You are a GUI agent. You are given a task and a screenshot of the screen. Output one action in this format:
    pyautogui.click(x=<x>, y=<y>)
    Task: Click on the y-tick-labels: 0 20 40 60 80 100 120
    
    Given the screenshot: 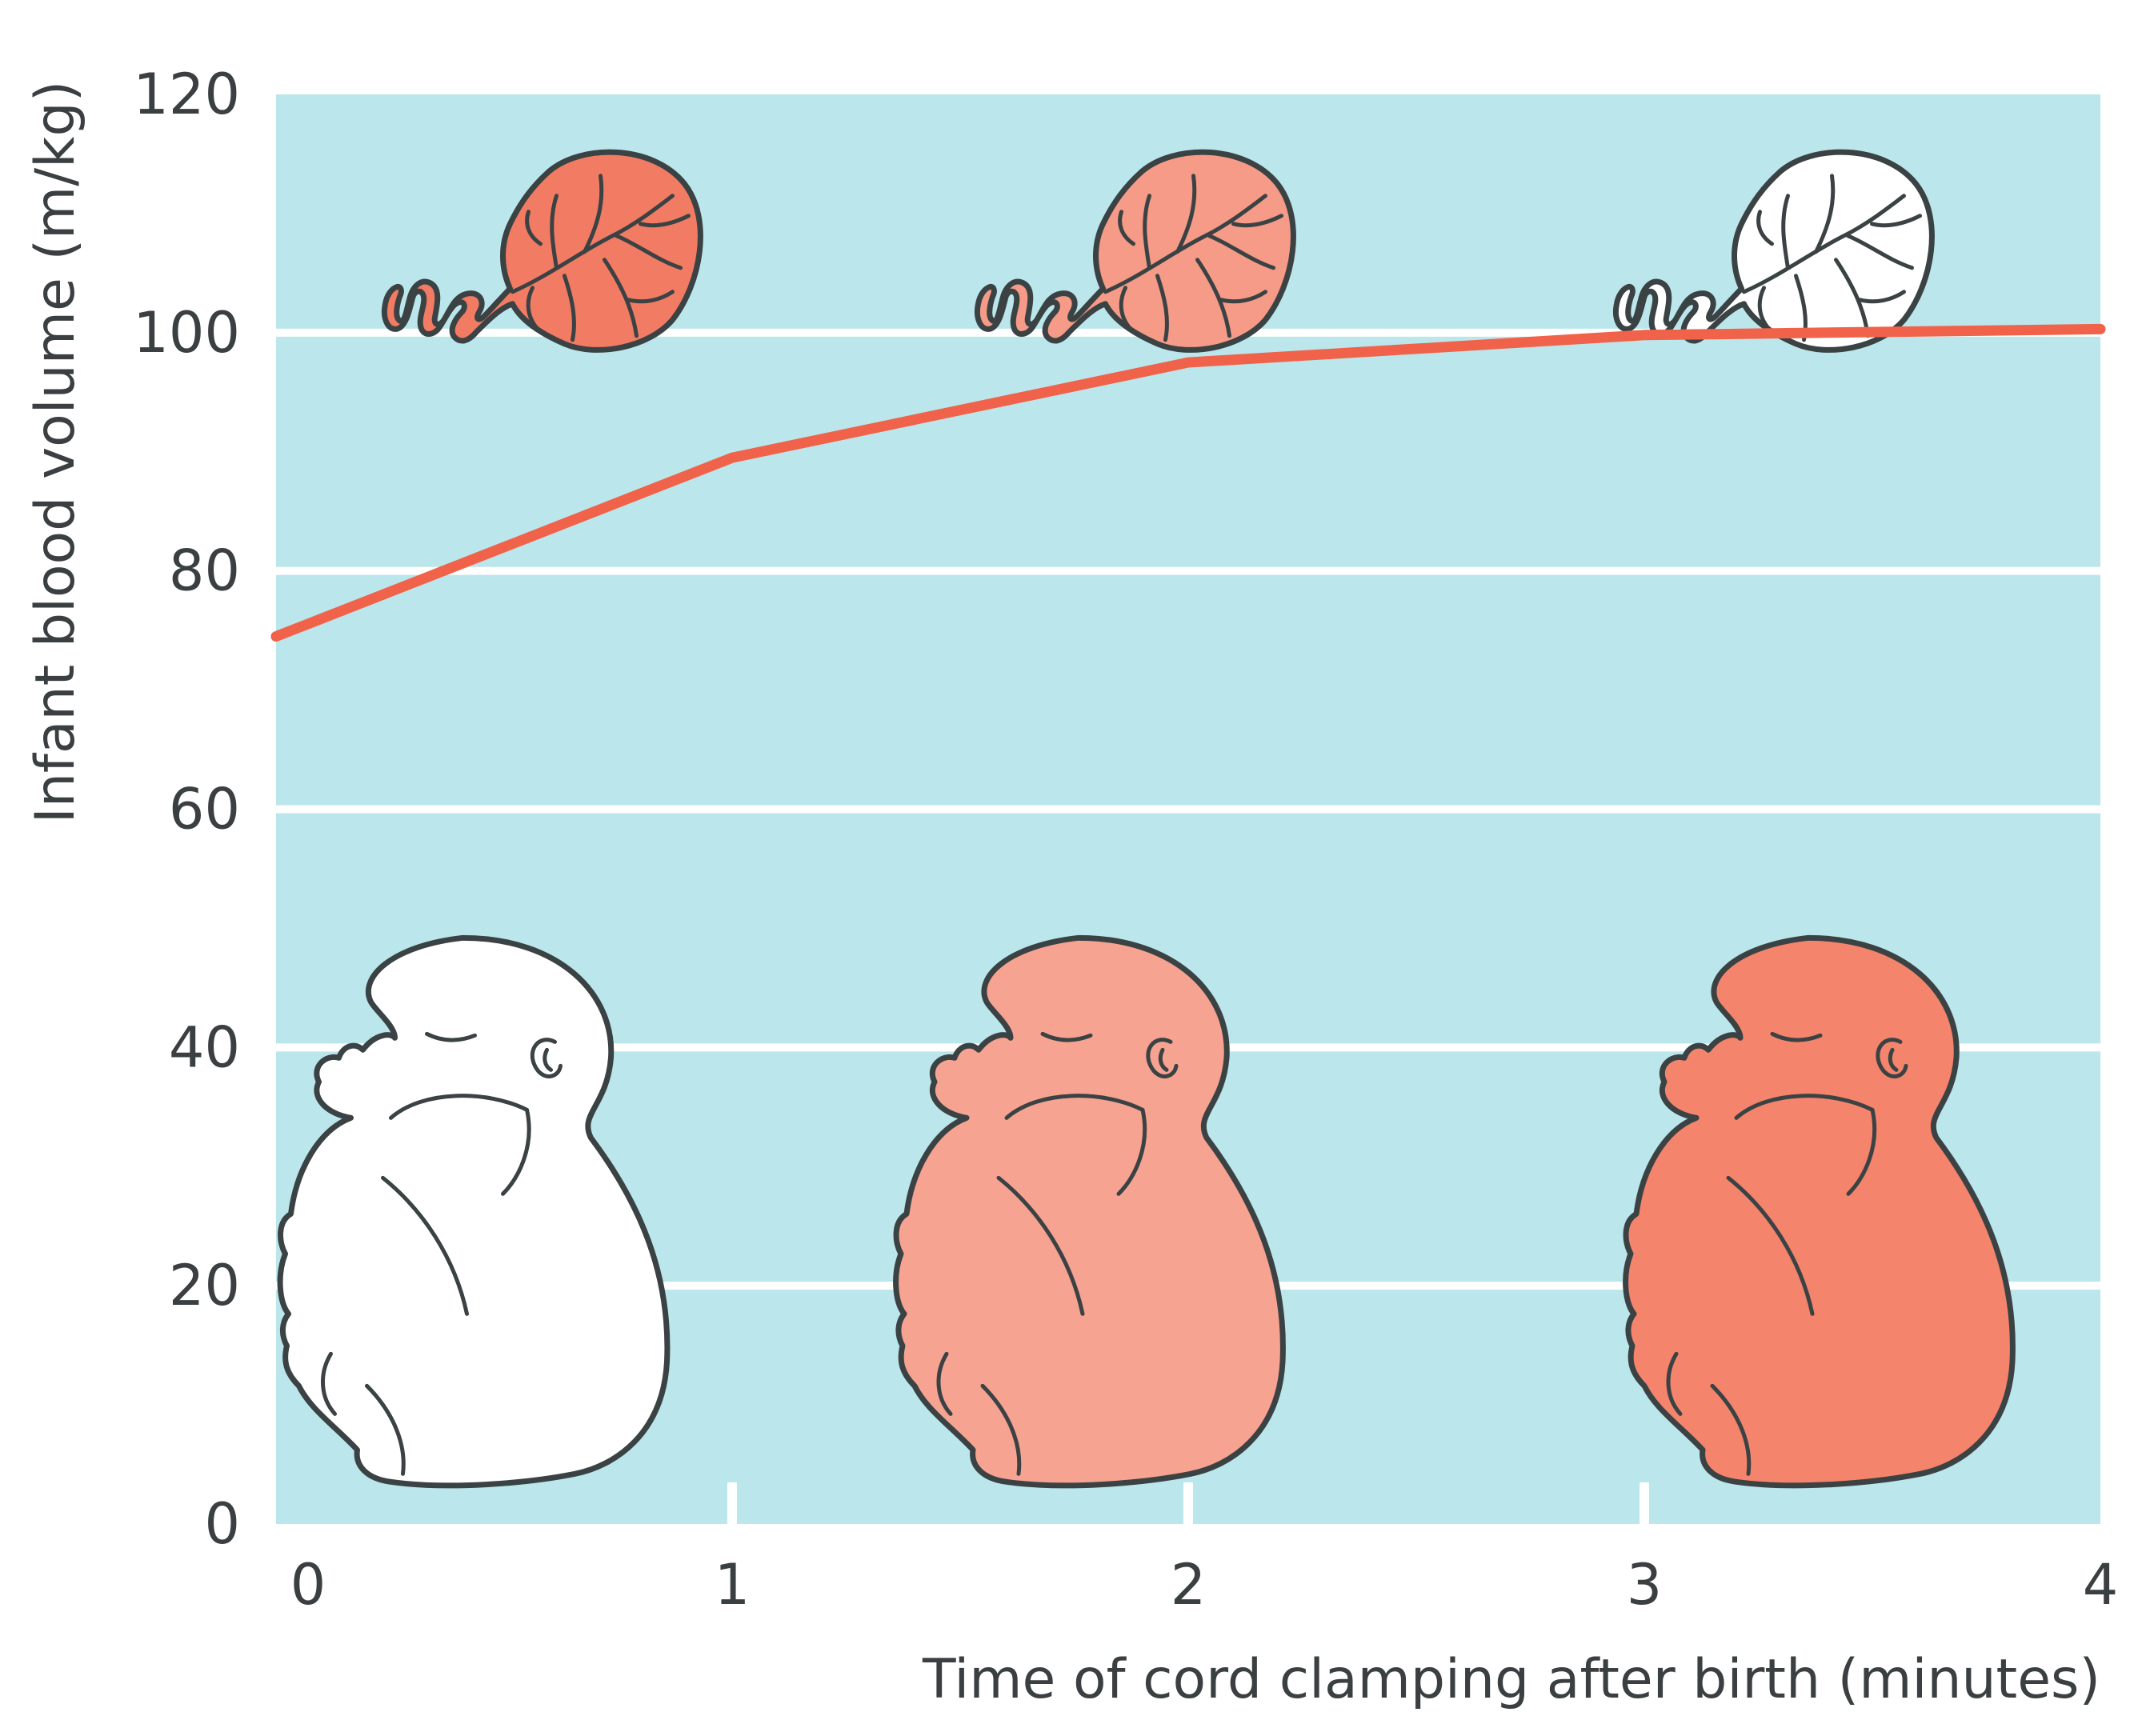 What is the action you would take?
    pyautogui.click(x=186, y=809)
    